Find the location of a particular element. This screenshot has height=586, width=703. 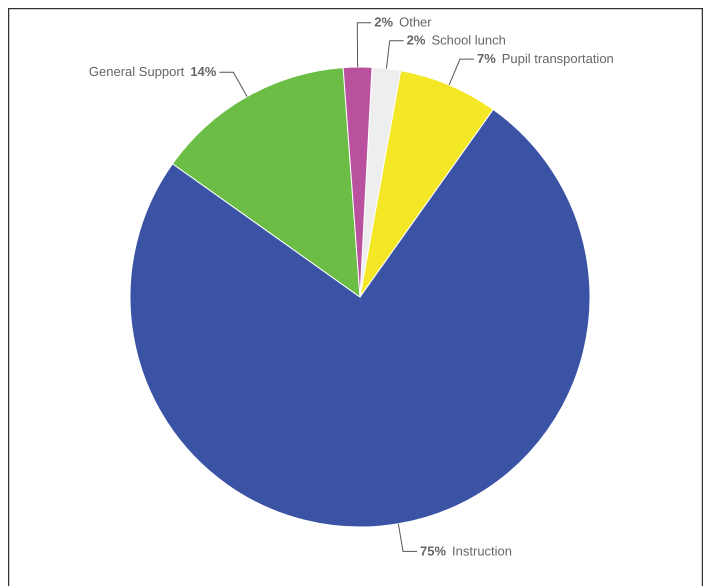

slice-label: General Support is located at coordinates (136, 72).